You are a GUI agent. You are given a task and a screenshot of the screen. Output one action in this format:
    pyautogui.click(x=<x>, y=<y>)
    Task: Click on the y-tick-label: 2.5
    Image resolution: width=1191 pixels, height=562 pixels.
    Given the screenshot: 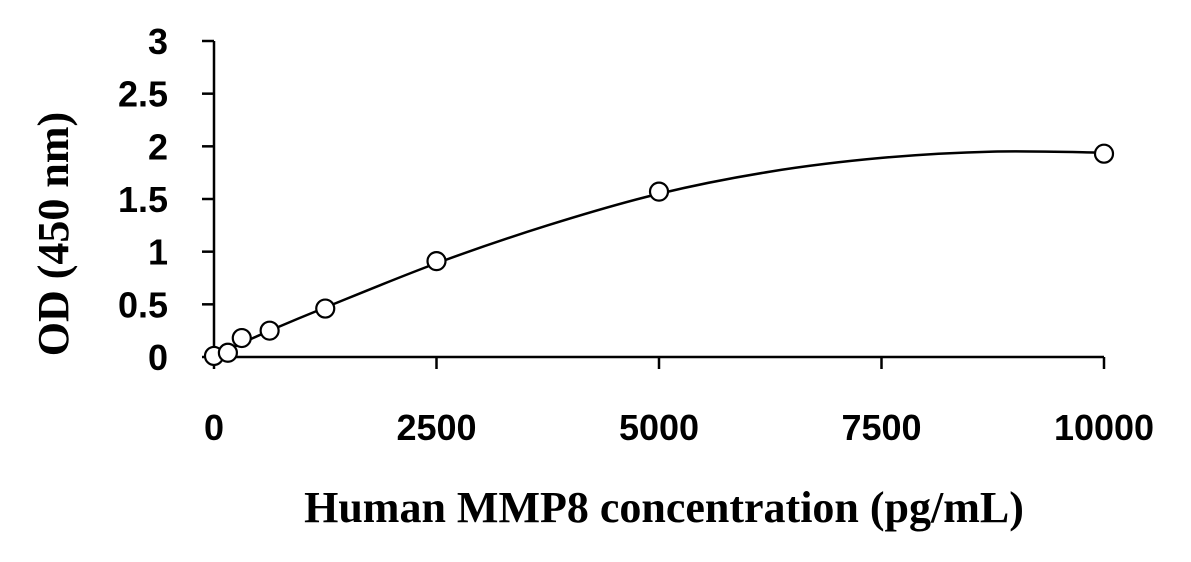 What is the action you would take?
    pyautogui.click(x=143, y=94)
    